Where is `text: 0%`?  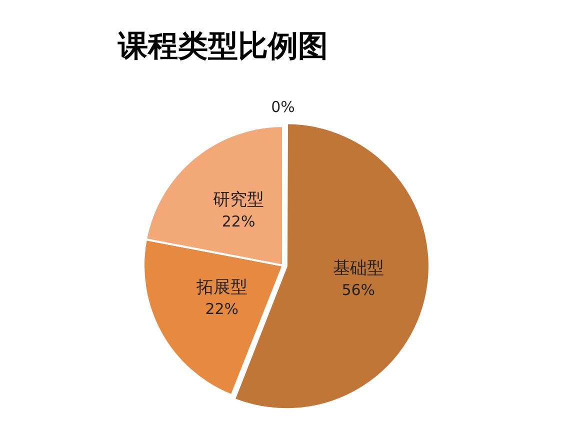 text: 0% is located at coordinates (283, 107).